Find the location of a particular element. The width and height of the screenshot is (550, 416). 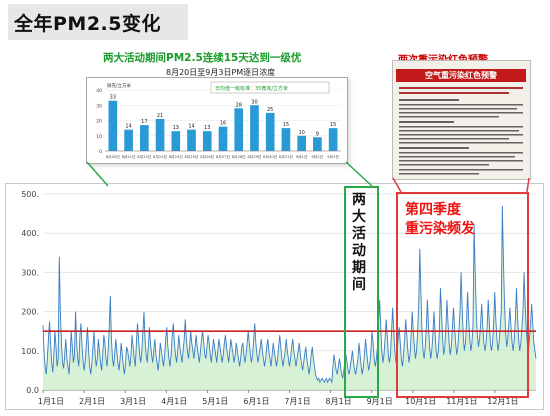

bar-category-label: 8月28日 is located at coordinates (239, 156).